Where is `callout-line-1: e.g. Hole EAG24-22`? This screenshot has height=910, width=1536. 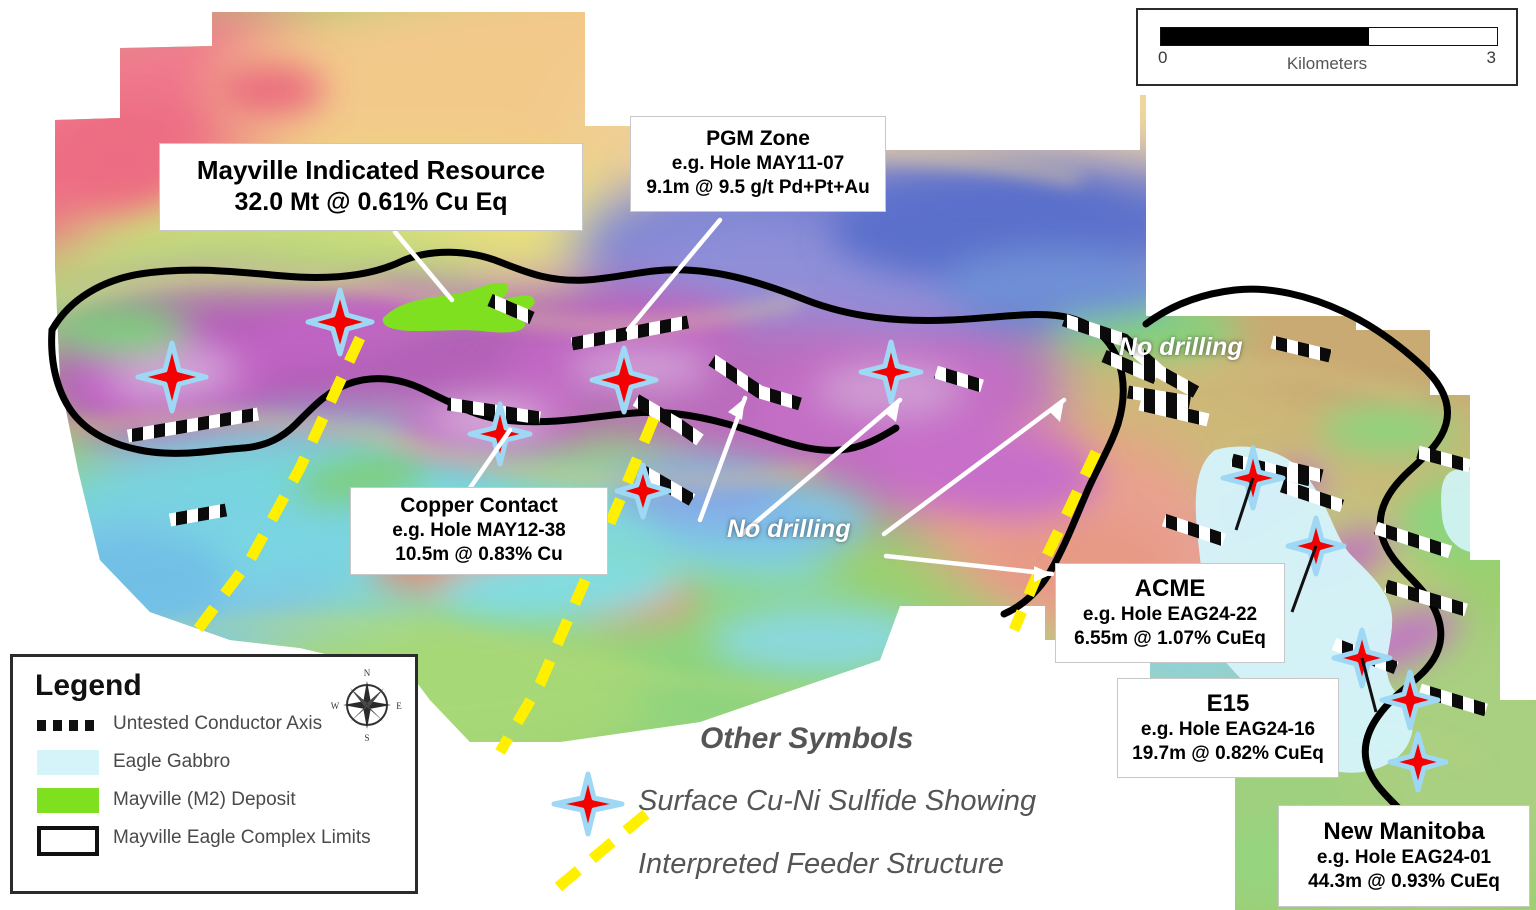
callout-line-1: e.g. Hole EAG24-22 is located at coordinates (1170, 615).